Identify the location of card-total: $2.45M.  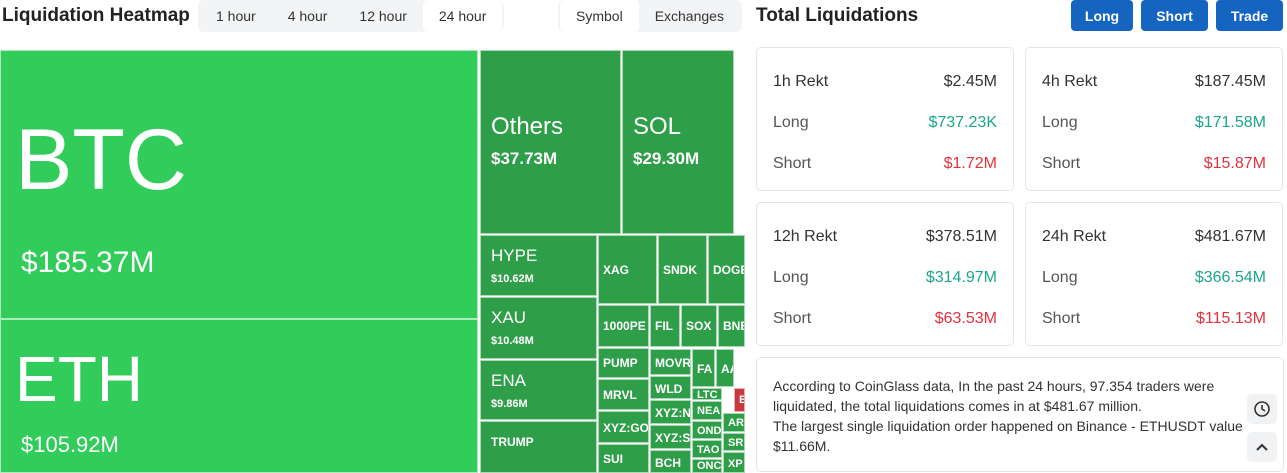
(970, 81).